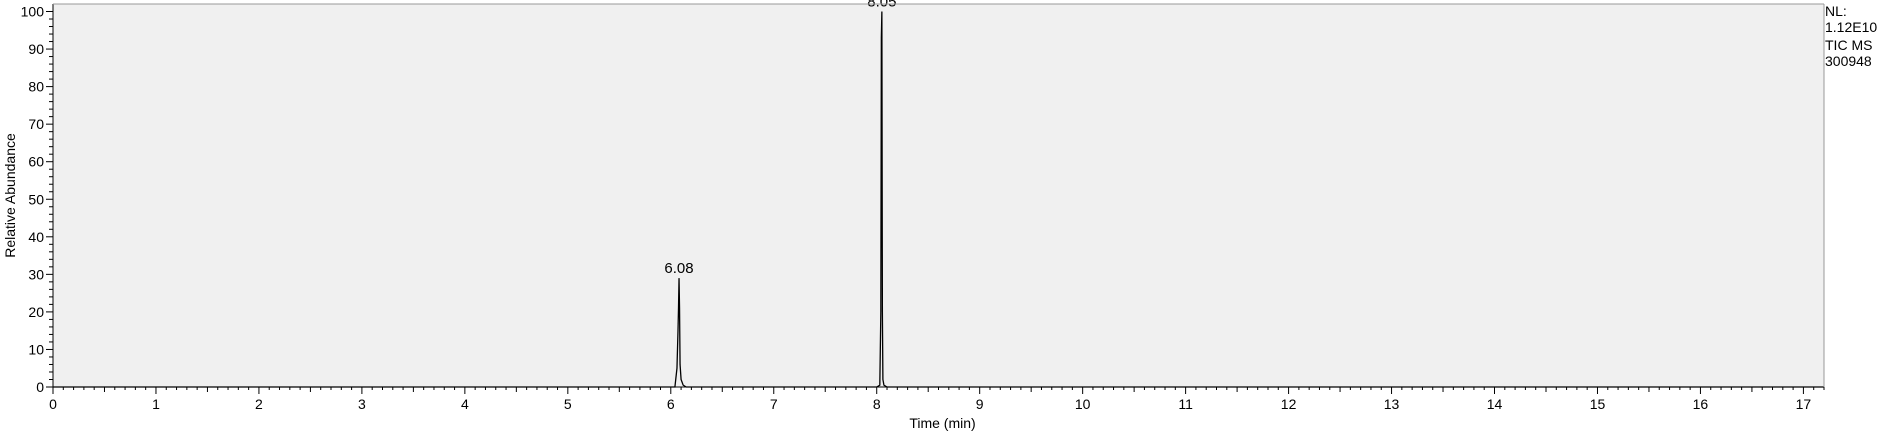 This screenshot has height=436, width=1880. I want to click on x-tick-label: 11, so click(1185, 404).